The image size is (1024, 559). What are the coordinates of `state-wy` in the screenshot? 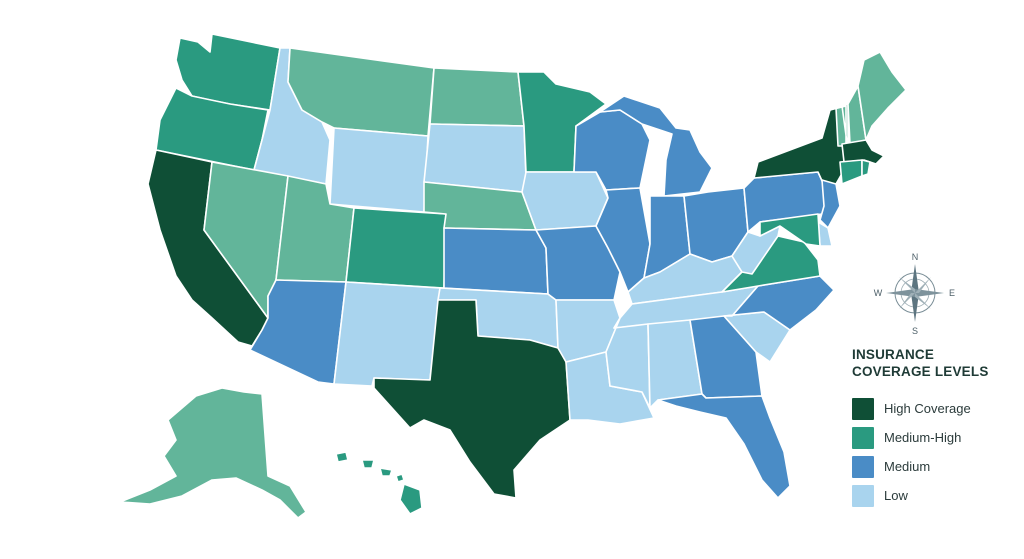 It's located at (379, 170).